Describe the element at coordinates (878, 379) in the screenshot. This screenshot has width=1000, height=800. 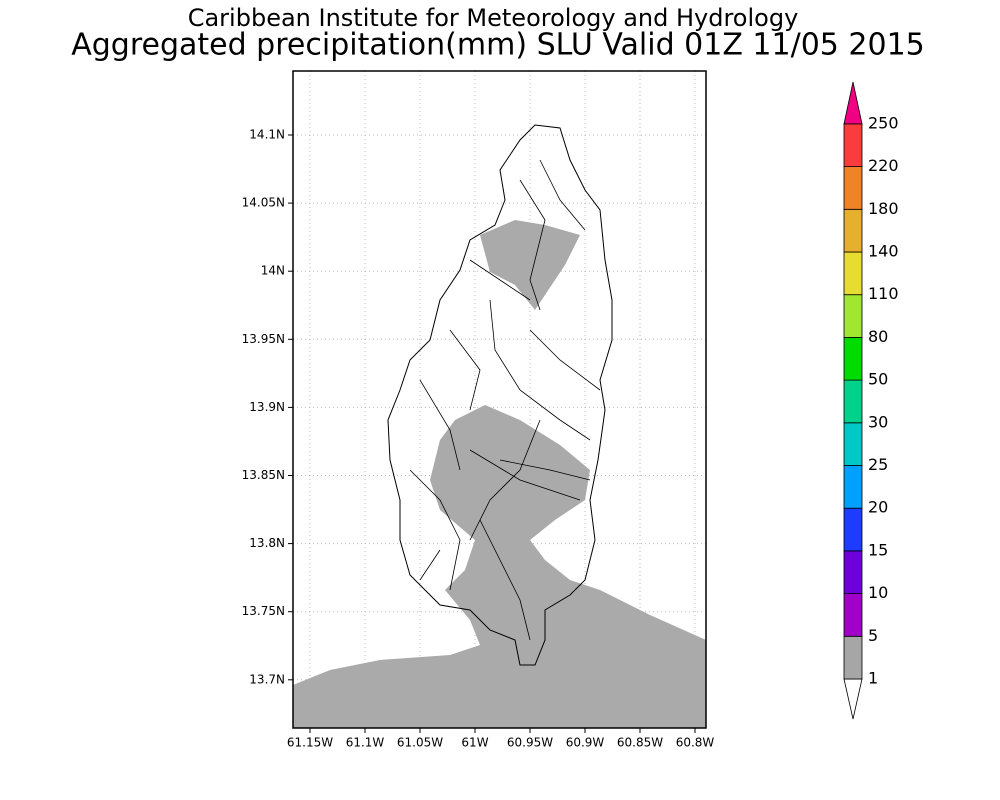
I see `colorbar-label: 50` at that location.